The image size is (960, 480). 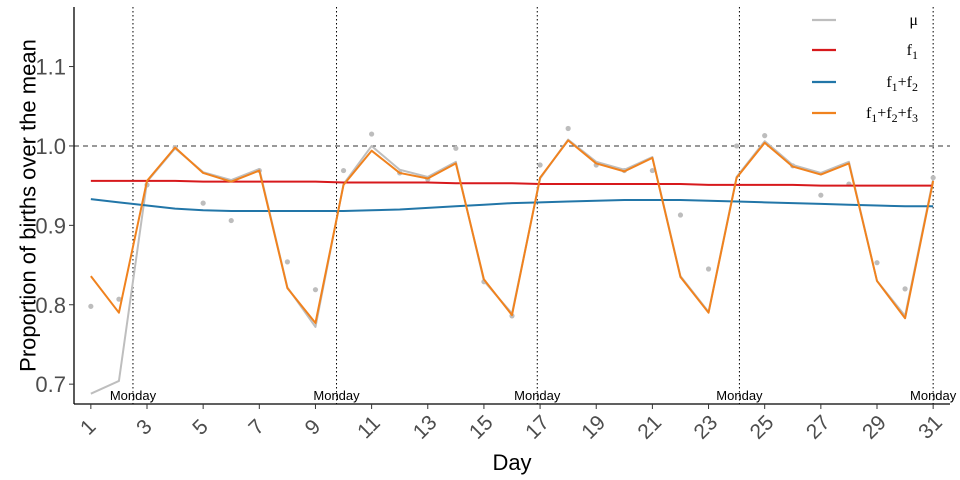 What do you see at coordinates (537, 427) in the screenshot?
I see `x-tick-label: 17` at bounding box center [537, 427].